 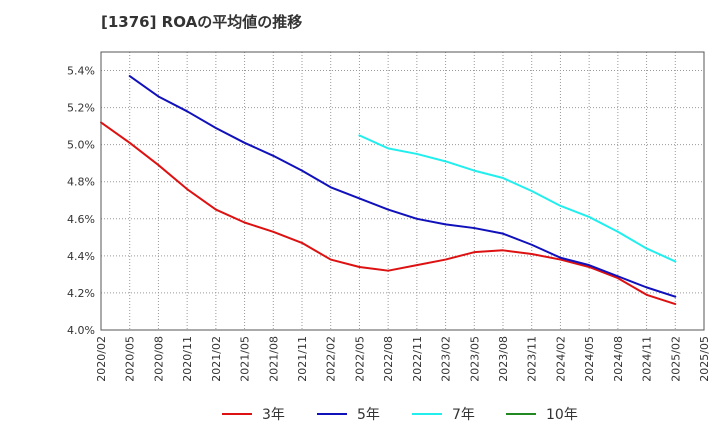 I want to click on x-tick-label: 2021/11, so click(x=302, y=359).